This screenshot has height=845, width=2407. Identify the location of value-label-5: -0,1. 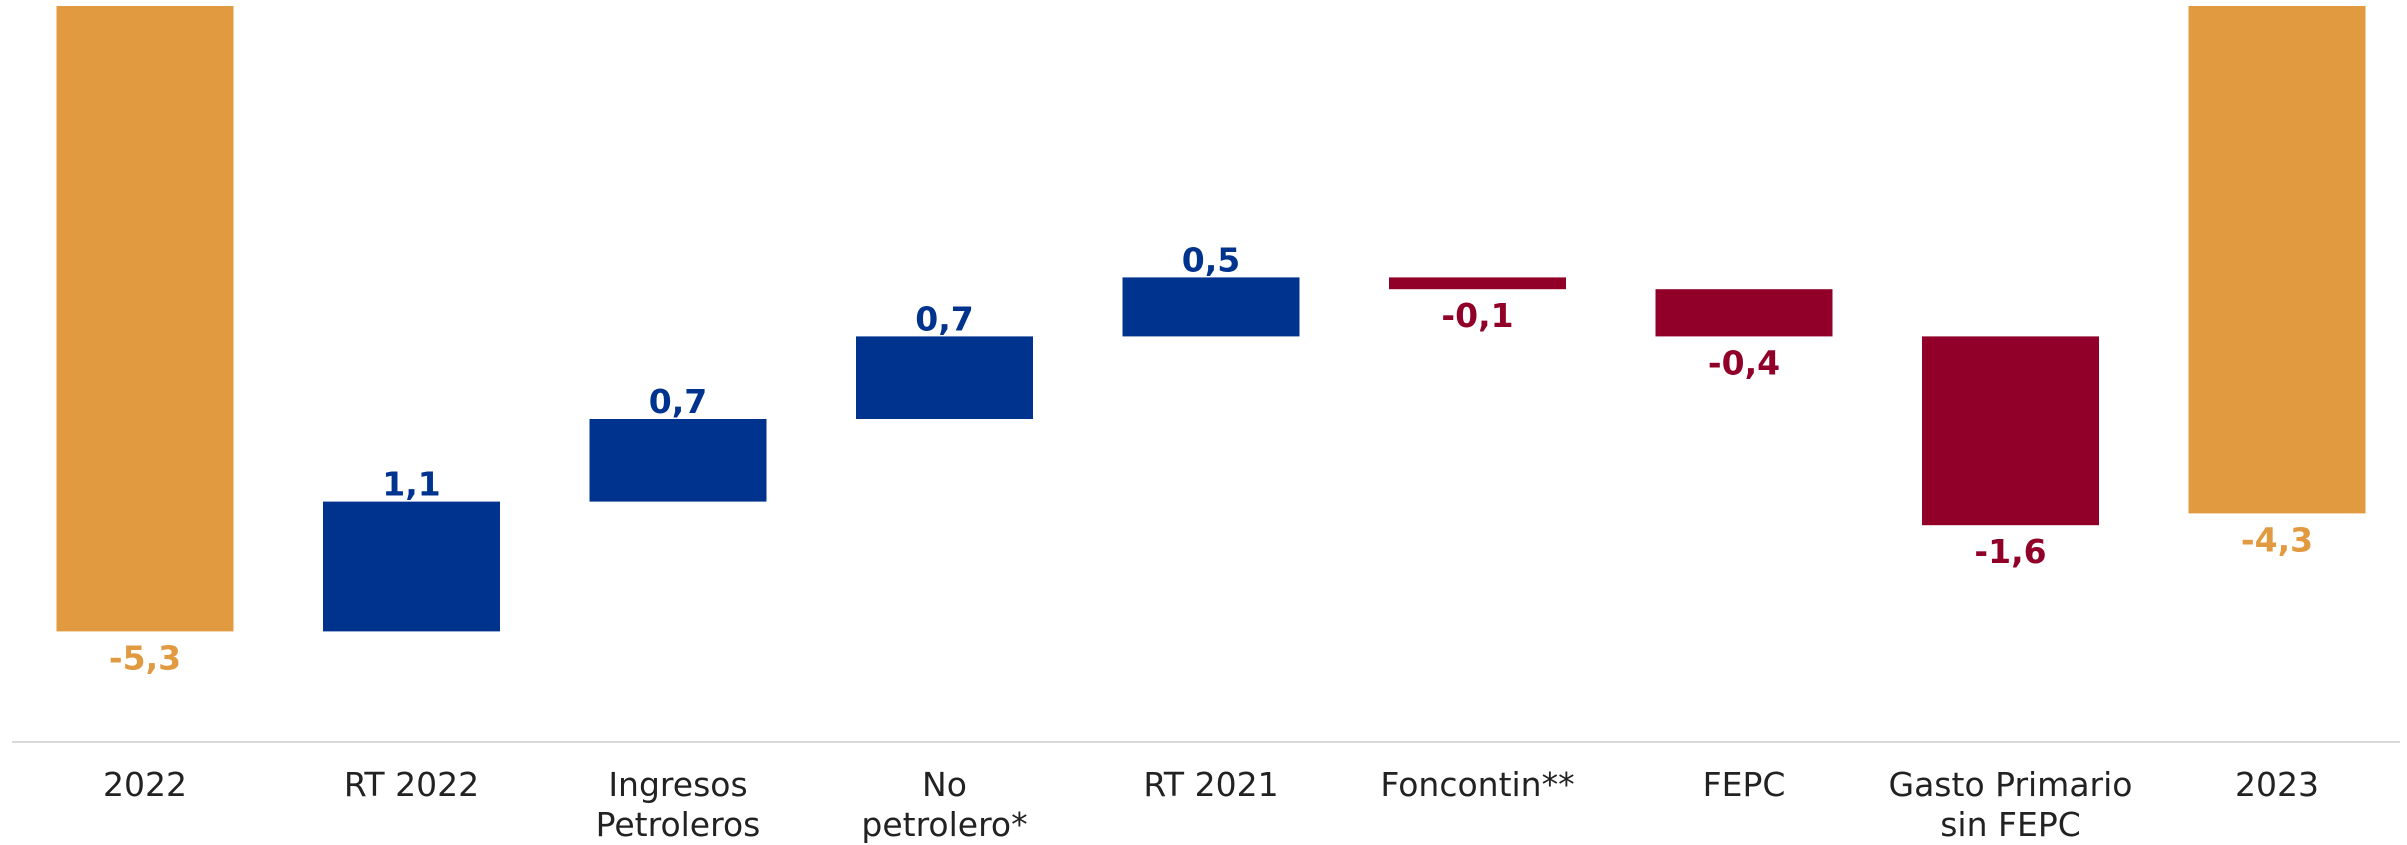
(1477, 315).